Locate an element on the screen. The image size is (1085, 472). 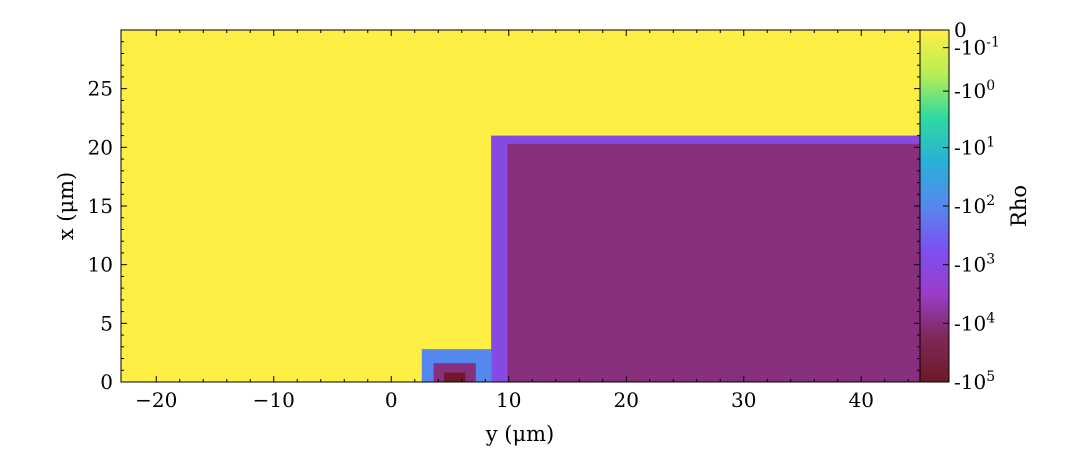
colorbar-tick-label: -102 is located at coordinates (974, 205).